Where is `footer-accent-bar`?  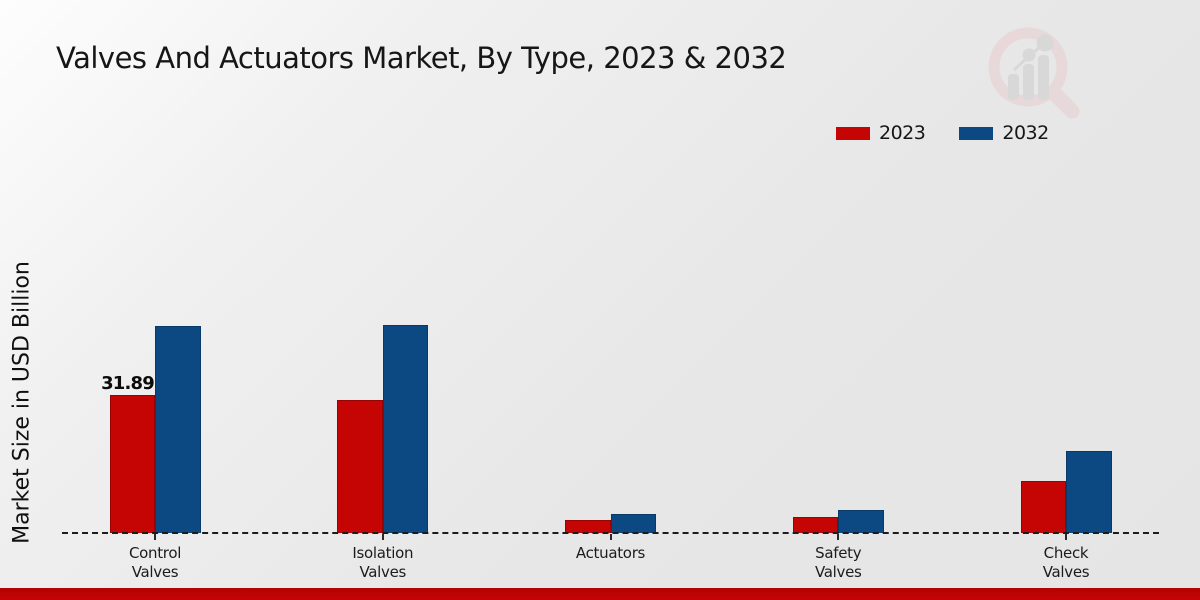 footer-accent-bar is located at coordinates (600, 594).